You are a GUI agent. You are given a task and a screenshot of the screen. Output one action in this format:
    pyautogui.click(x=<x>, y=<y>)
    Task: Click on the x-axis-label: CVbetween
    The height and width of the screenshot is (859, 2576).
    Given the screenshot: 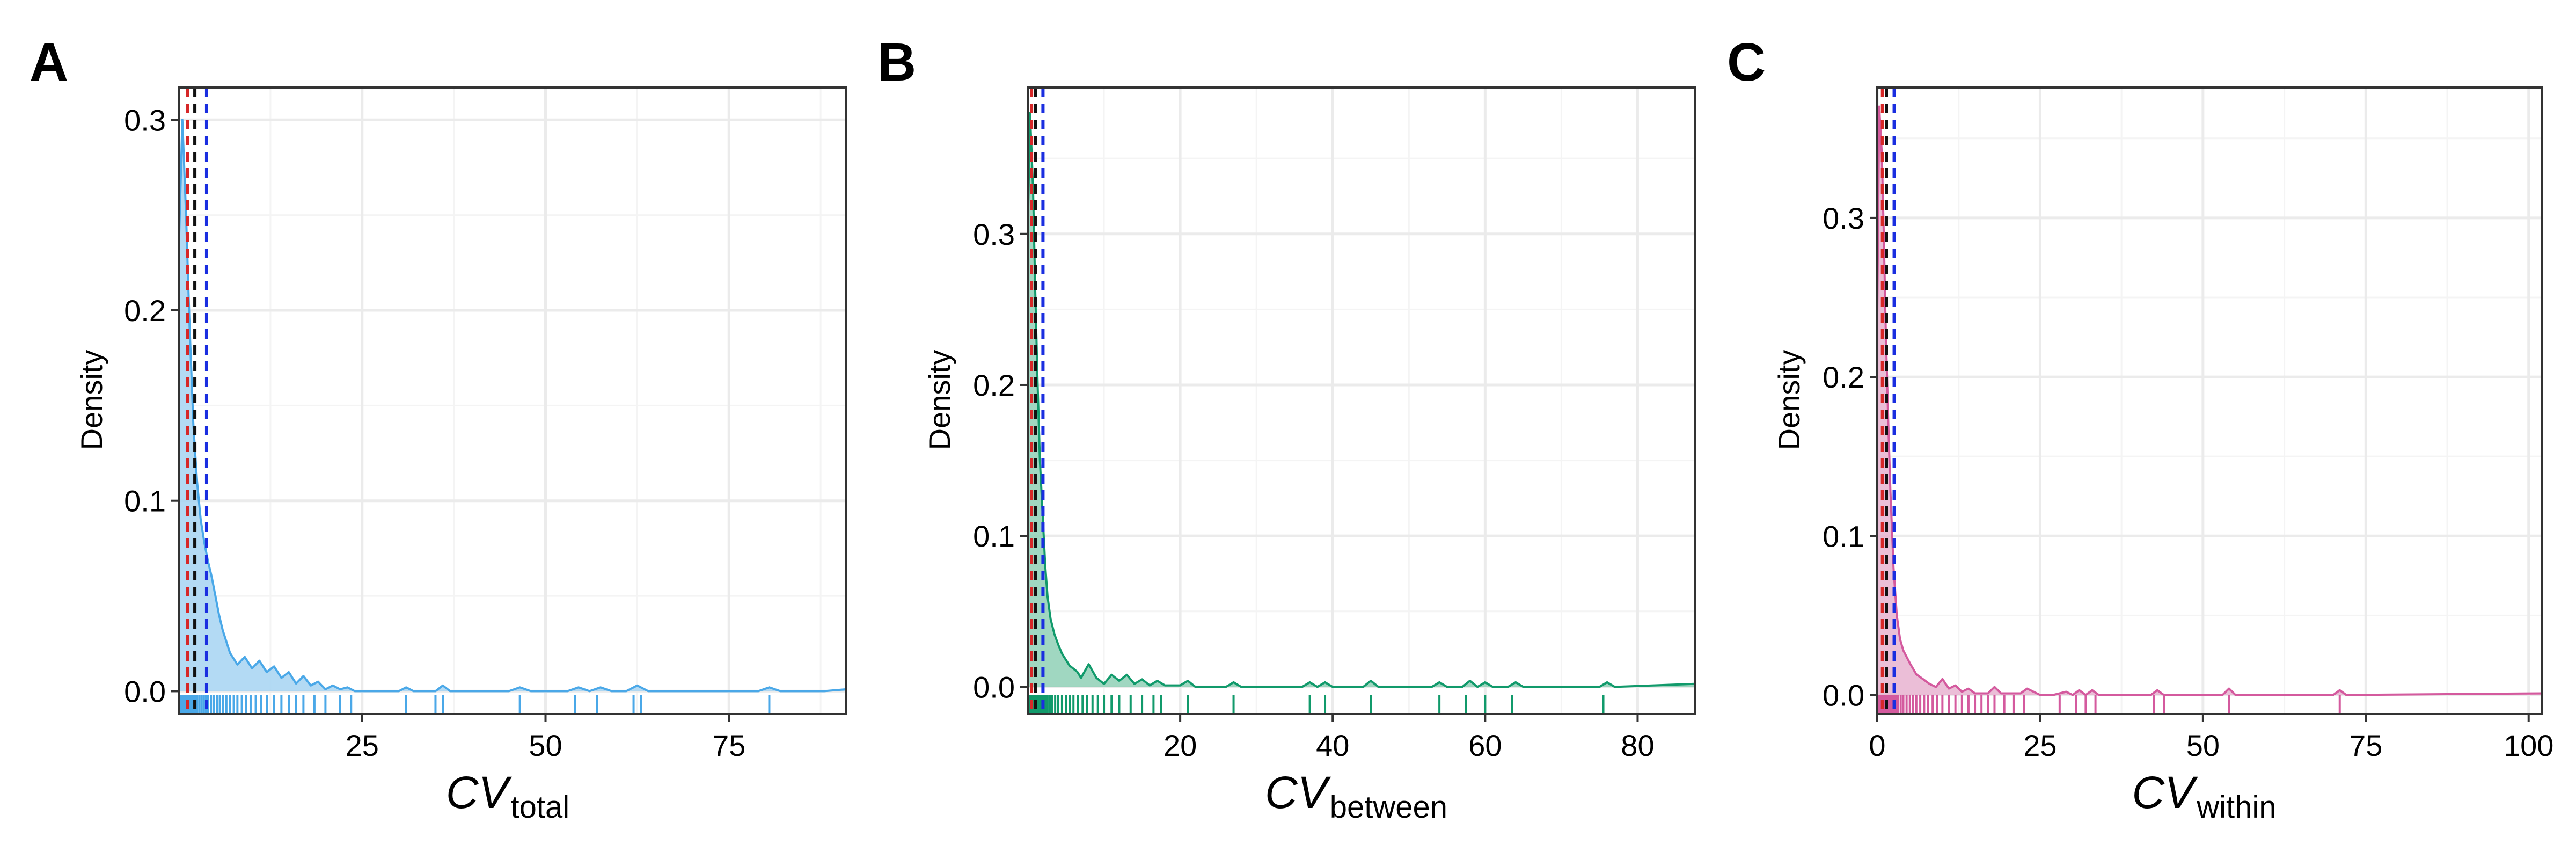 What is the action you would take?
    pyautogui.click(x=1356, y=796)
    